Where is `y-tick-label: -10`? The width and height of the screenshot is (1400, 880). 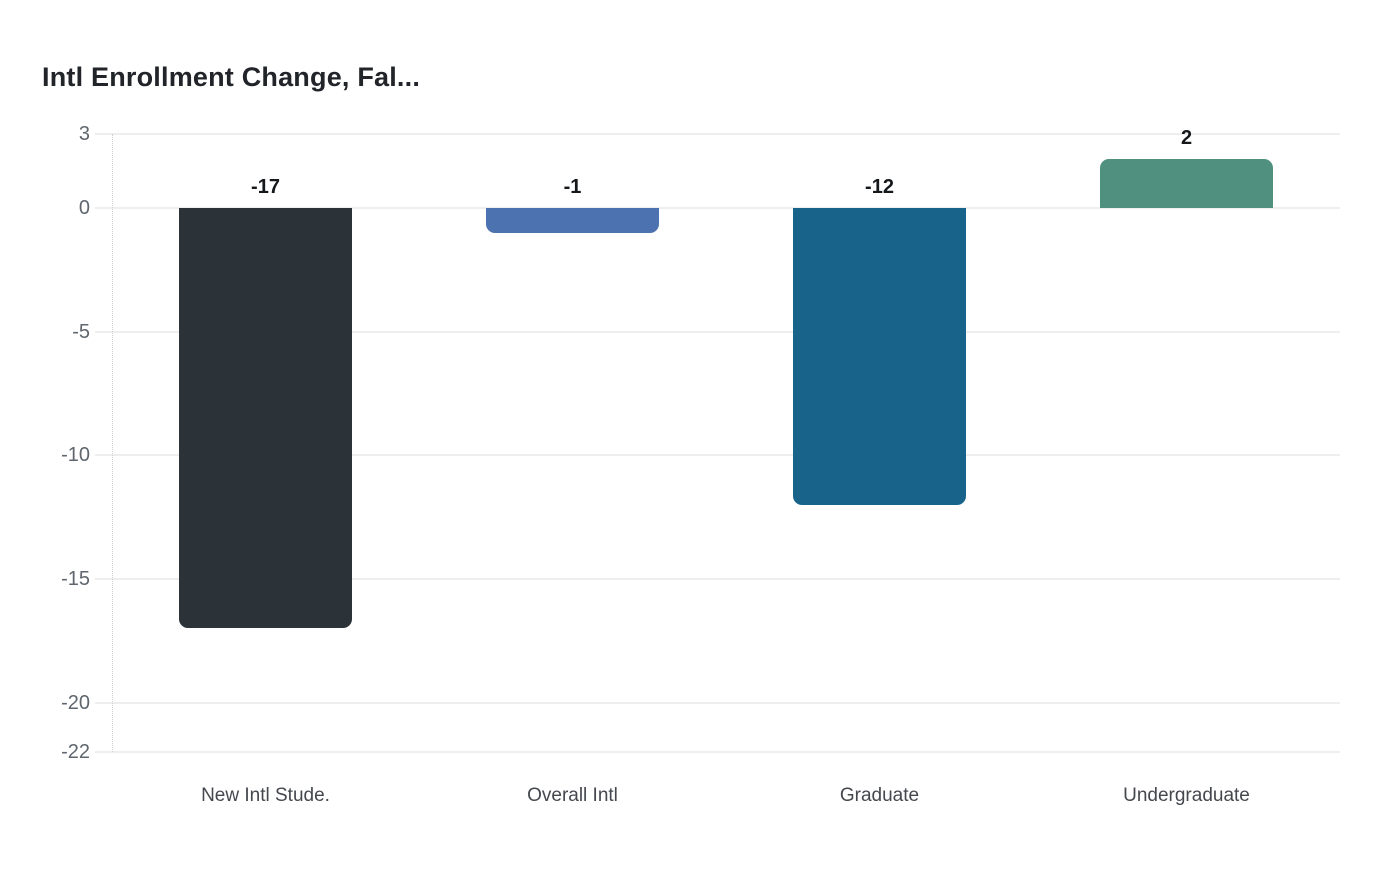
y-tick-label: -10 is located at coordinates (75, 455).